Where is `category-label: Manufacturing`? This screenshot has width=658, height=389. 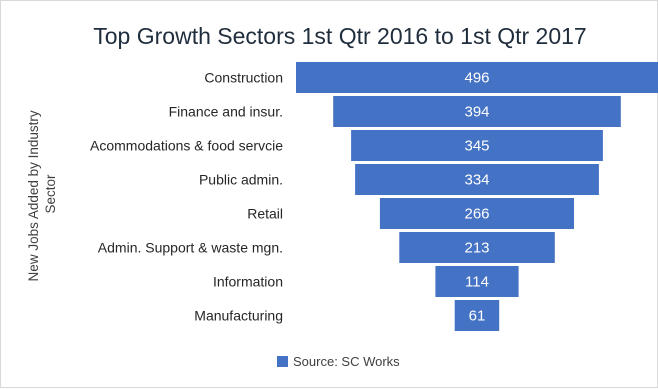 category-label: Manufacturing is located at coordinates (238, 316).